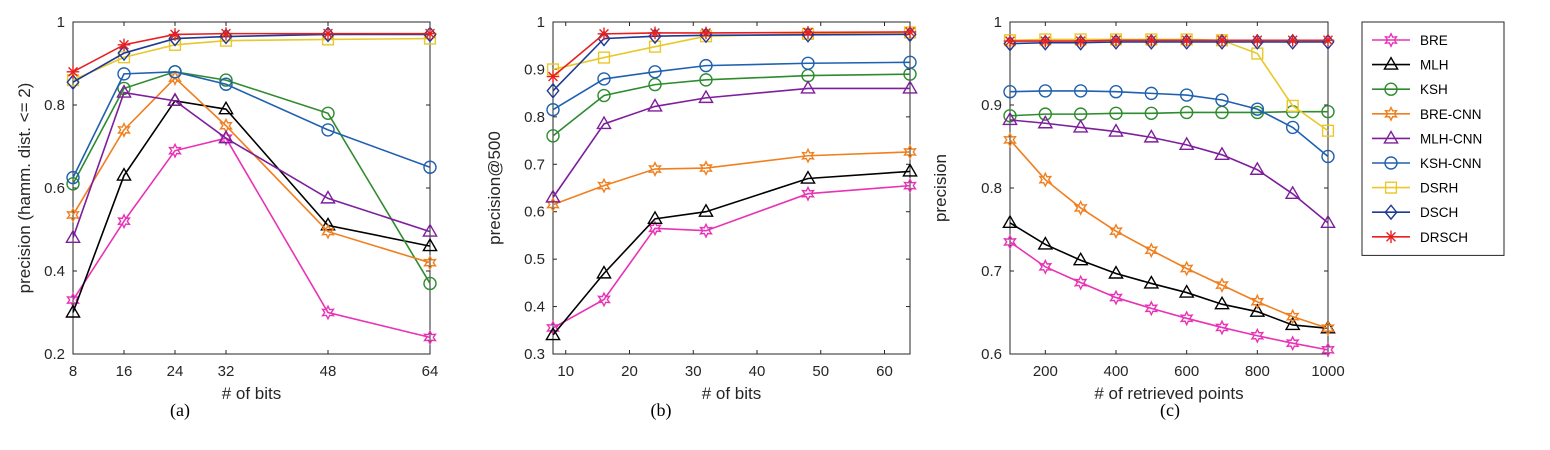  What do you see at coordinates (1391, 113) in the screenshot?
I see `legend-marker-bre-cnn` at bounding box center [1391, 113].